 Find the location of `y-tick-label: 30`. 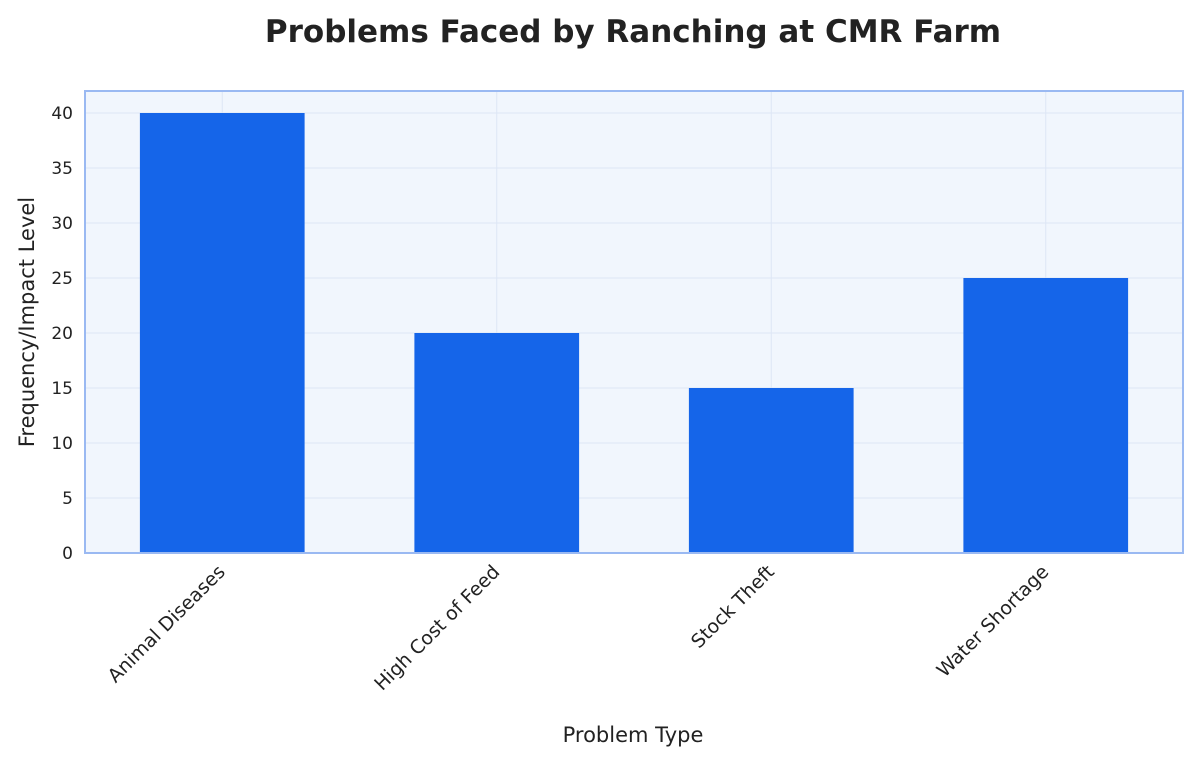

y-tick-label: 30 is located at coordinates (62, 224).